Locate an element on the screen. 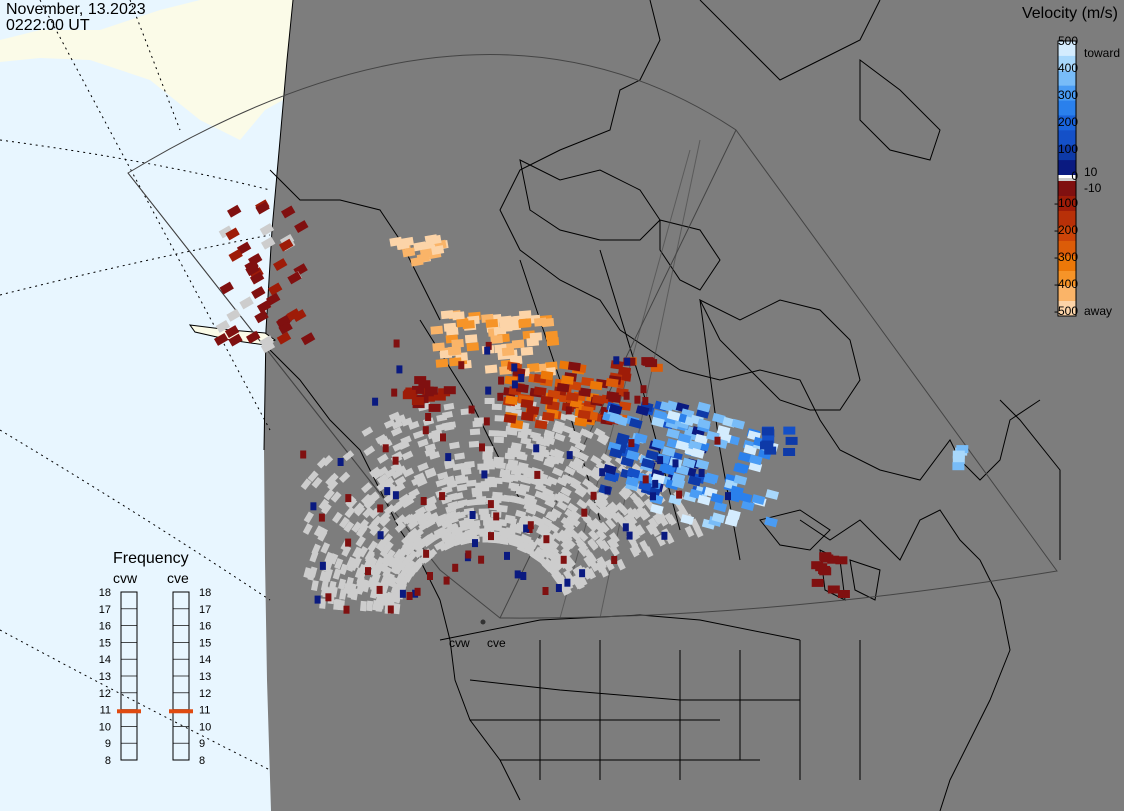 The height and width of the screenshot is (811, 1124). colorbar-swatch is located at coordinates (1067, 309).